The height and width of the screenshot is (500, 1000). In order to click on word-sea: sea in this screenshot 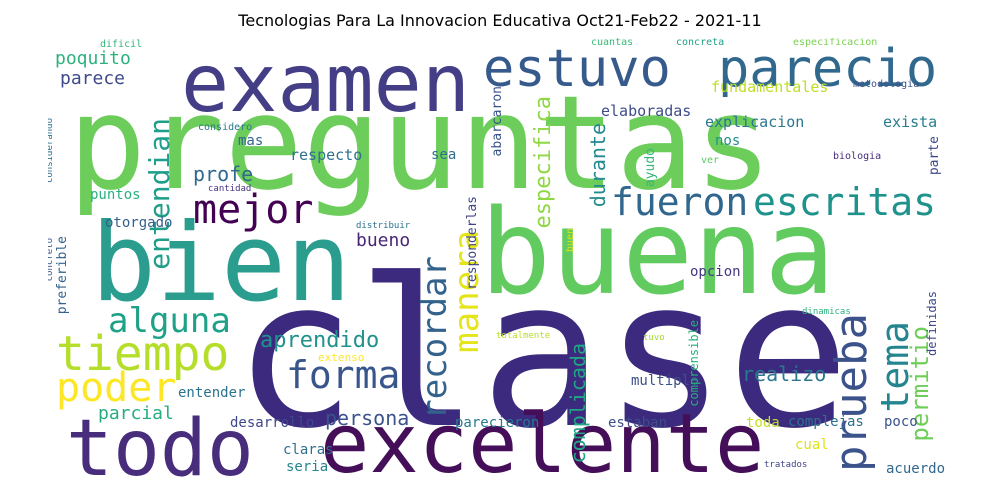, I will do `click(444, 155)`.